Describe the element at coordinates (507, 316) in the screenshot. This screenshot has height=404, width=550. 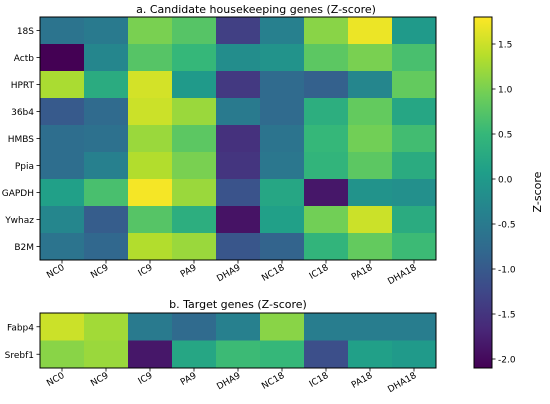
I see `colorbar-tick-label: -1.5` at that location.